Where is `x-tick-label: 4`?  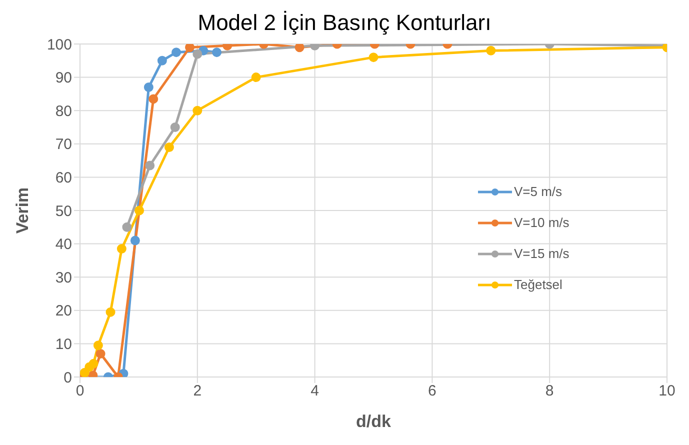
x-tick-label: 4 is located at coordinates (314, 391).